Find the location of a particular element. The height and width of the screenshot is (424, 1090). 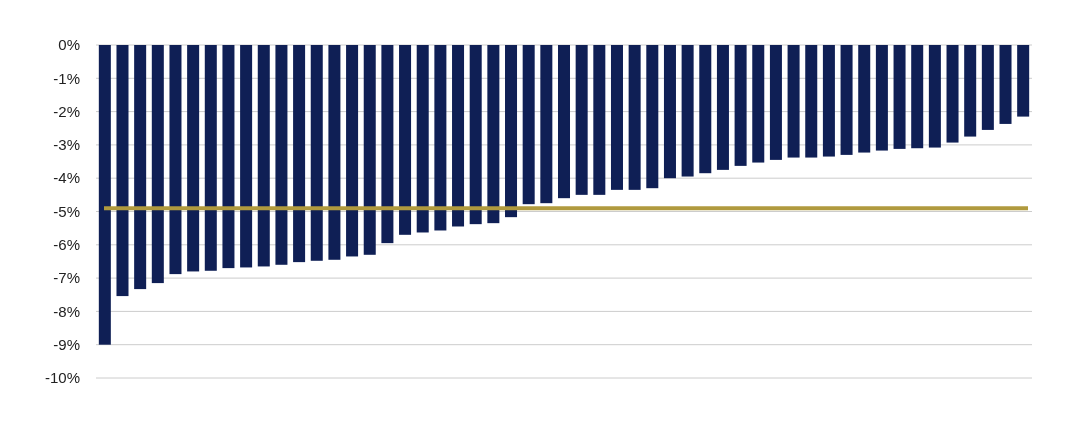

y-tick-label: -2% is located at coordinates (66, 111).